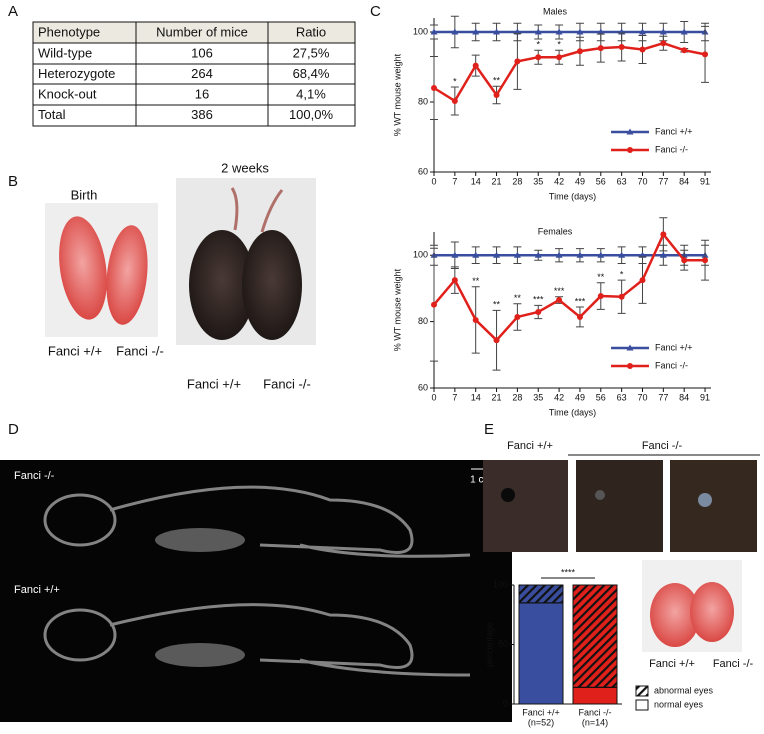 The image size is (764, 734). What do you see at coordinates (497, 397) in the screenshot?
I see `x-tick-label: 21` at bounding box center [497, 397].